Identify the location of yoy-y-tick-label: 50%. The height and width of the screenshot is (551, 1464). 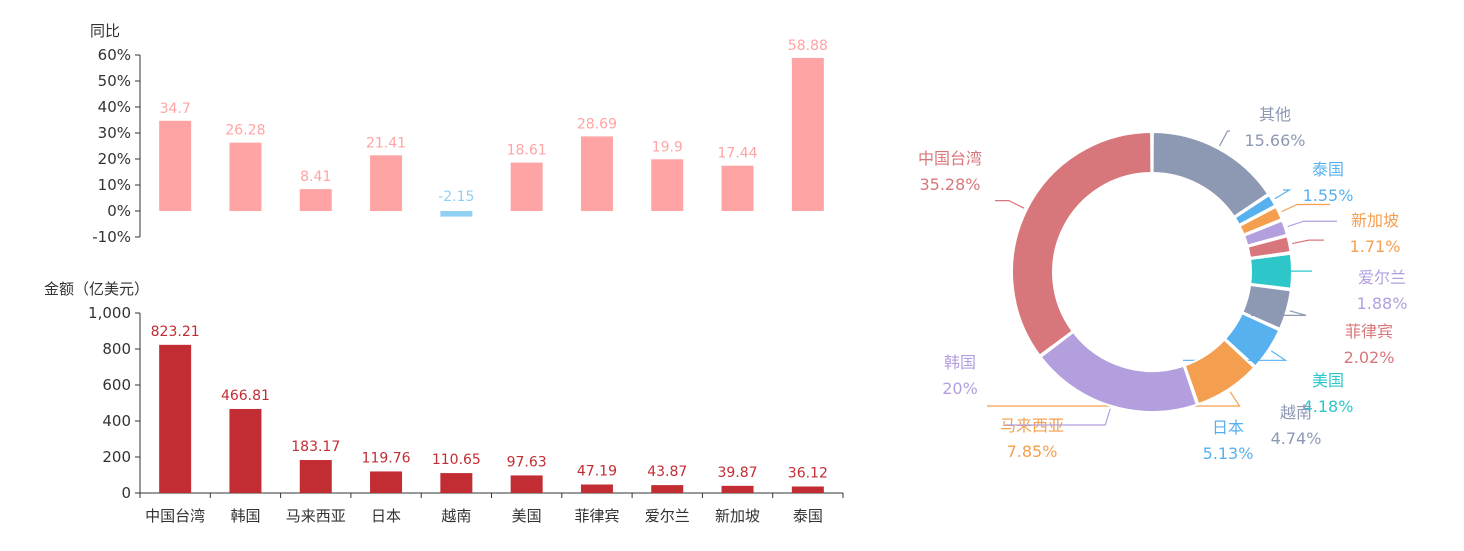
(114, 81).